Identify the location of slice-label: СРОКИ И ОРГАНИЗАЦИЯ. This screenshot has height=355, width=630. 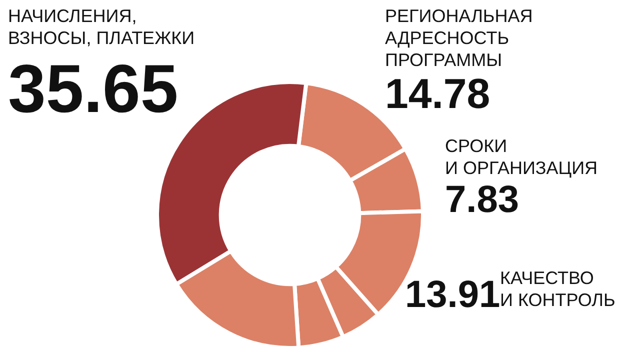
(521, 157).